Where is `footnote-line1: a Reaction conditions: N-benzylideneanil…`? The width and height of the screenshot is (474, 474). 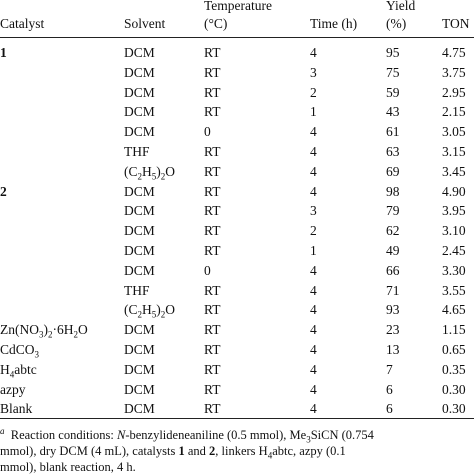
footnote-line1: a Reaction conditions: N-benzylideneanil… is located at coordinates (187, 435).